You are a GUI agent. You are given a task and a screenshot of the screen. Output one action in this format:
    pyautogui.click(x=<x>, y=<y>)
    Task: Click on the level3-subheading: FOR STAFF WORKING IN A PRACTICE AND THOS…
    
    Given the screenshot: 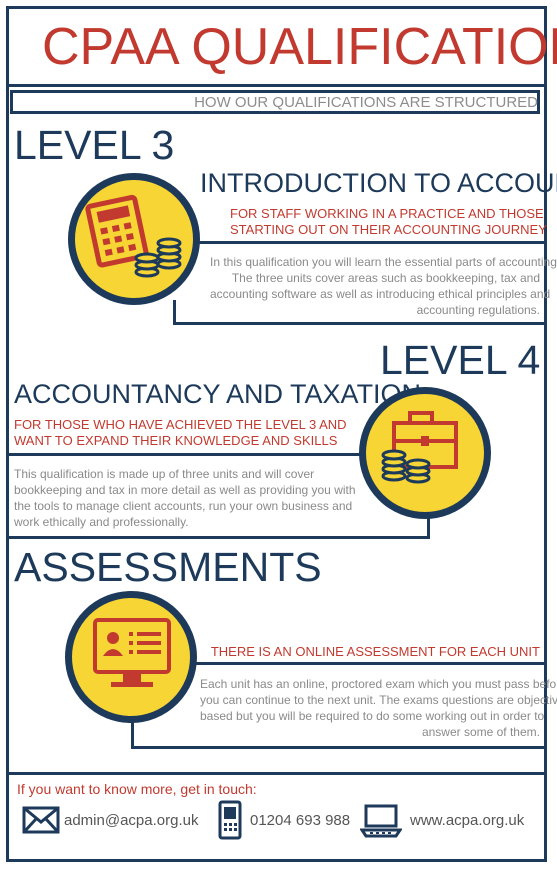 What is the action you would take?
    pyautogui.click(x=388, y=221)
    